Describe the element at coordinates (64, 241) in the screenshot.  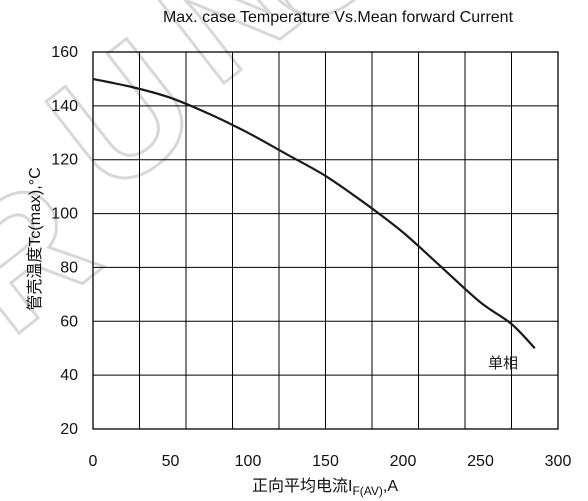
I see `y-tick-labels: 20 40 60 80 100 120 140 160` at that location.